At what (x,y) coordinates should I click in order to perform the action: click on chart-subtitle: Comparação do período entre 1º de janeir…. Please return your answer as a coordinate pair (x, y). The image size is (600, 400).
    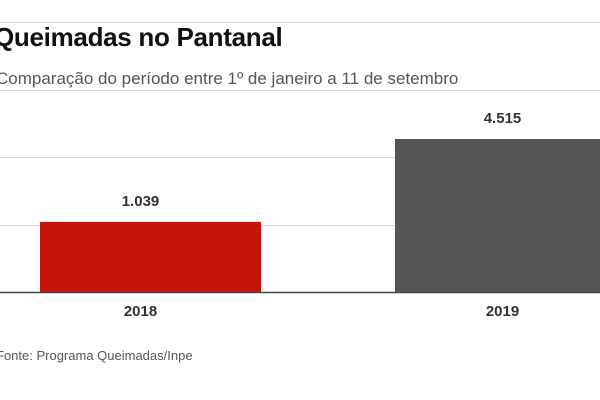
    Looking at the image, I should click on (229, 78).